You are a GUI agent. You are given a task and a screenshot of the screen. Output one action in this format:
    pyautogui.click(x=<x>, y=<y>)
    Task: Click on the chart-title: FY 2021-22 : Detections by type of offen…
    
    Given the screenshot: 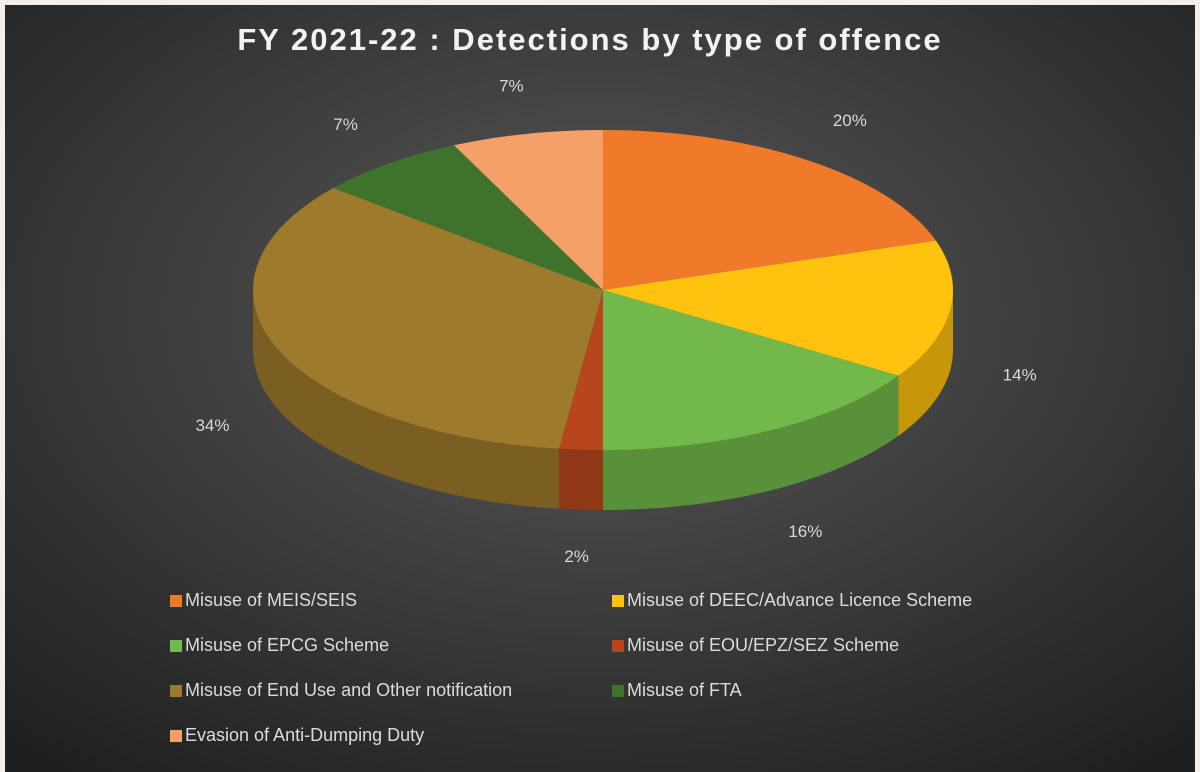 What is the action you would take?
    pyautogui.click(x=589, y=39)
    